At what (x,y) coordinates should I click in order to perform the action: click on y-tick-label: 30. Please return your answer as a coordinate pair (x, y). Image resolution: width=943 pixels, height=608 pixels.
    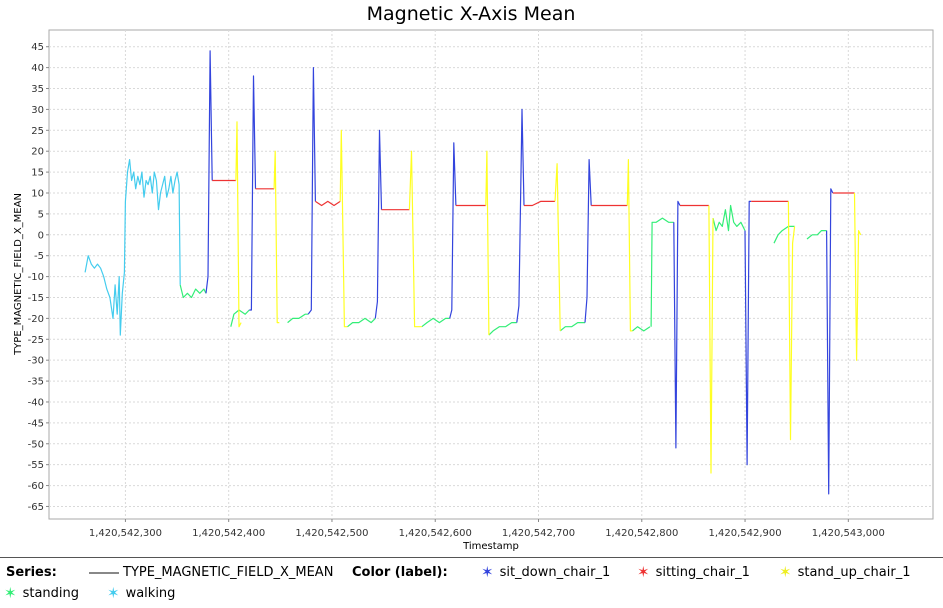
    Looking at the image, I should click on (37, 110).